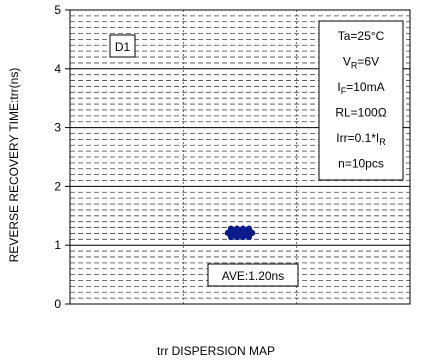 The image size is (432, 361). What do you see at coordinates (215, 351) in the screenshot?
I see `chart-caption: trr DISPERSION MAP` at bounding box center [215, 351].